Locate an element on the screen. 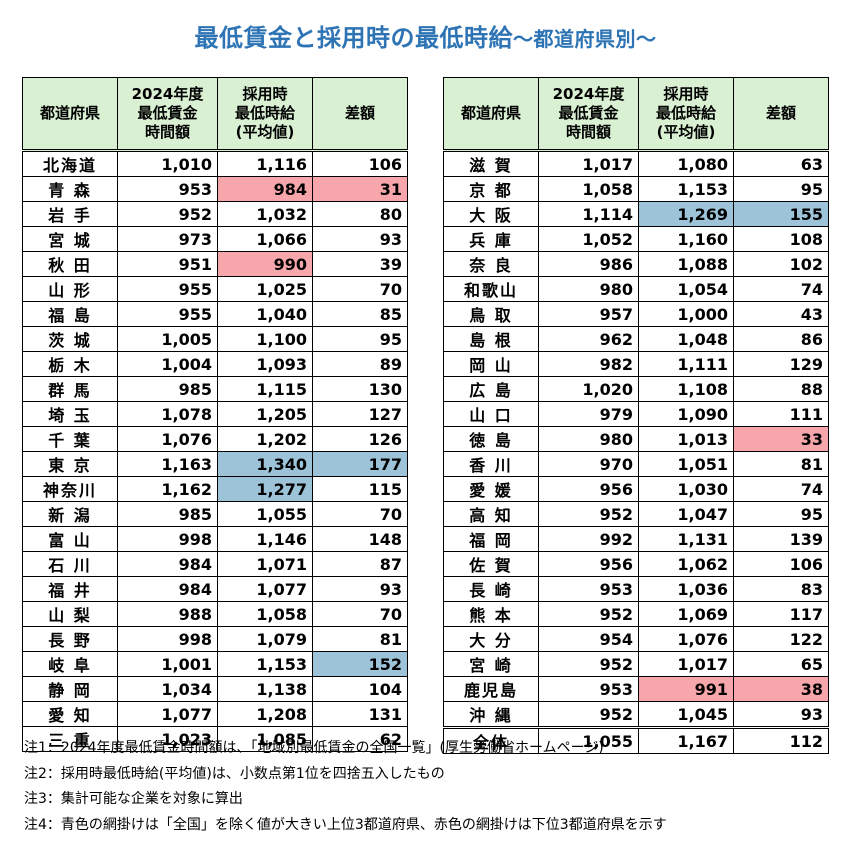  difference-cell: 139 is located at coordinates (781, 539).